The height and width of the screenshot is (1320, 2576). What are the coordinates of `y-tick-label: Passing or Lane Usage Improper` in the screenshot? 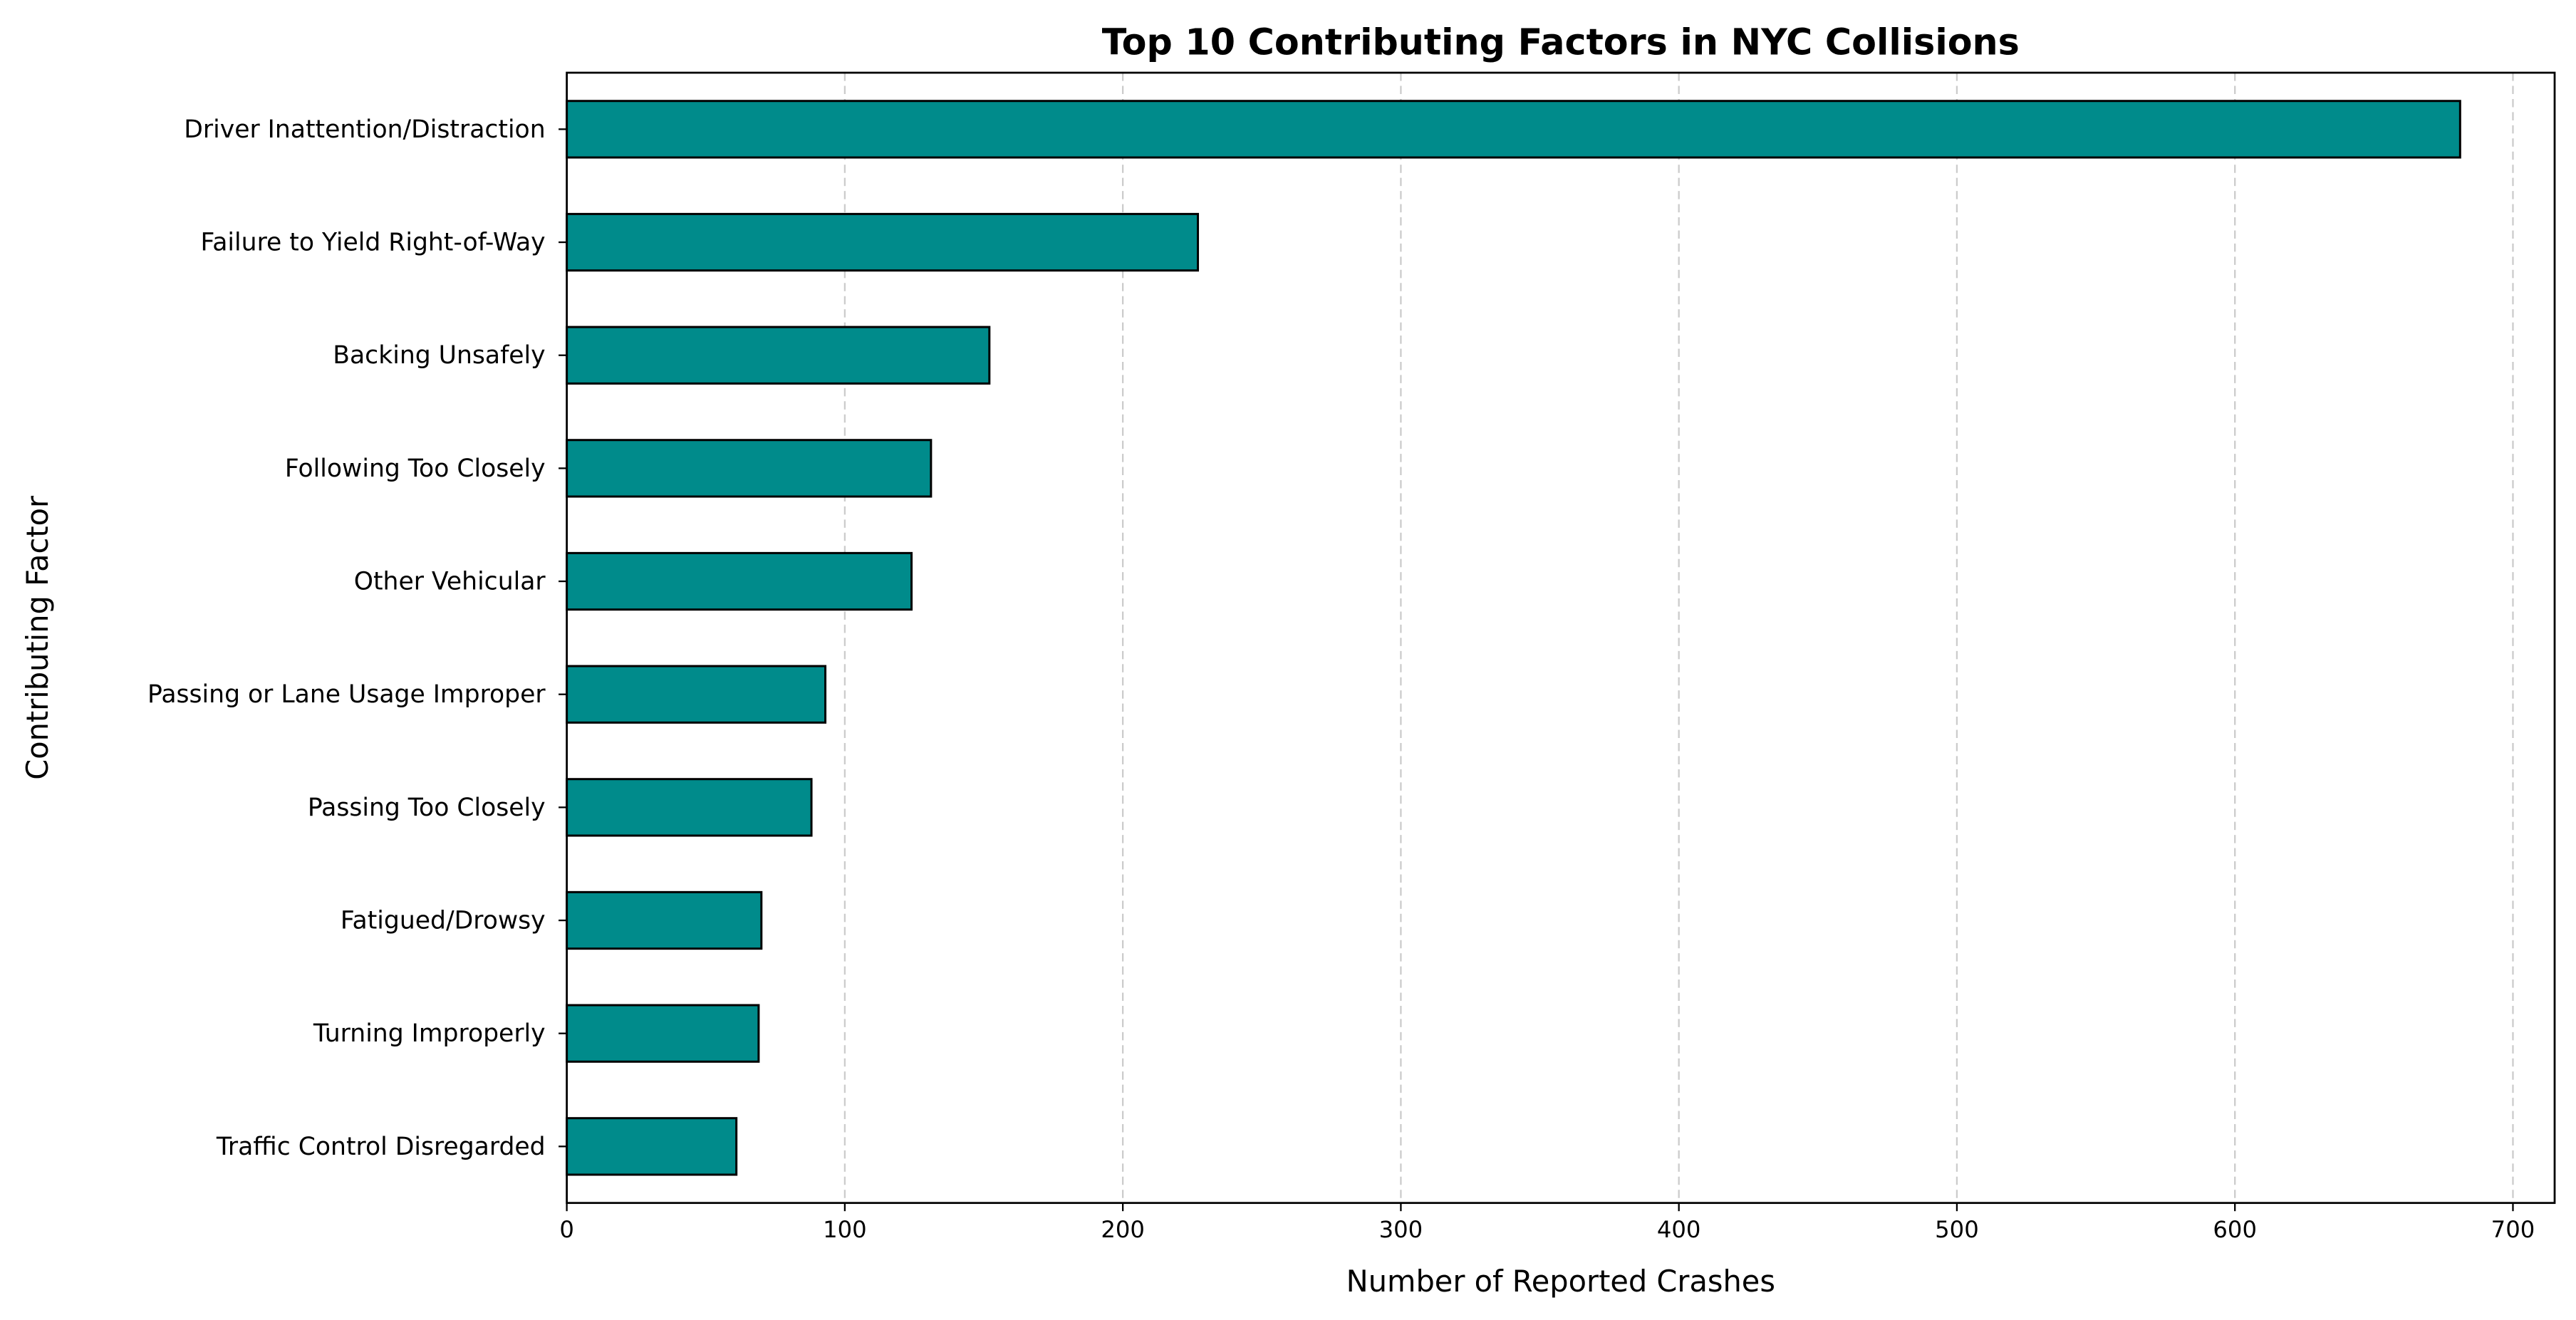 It's located at (346, 694).